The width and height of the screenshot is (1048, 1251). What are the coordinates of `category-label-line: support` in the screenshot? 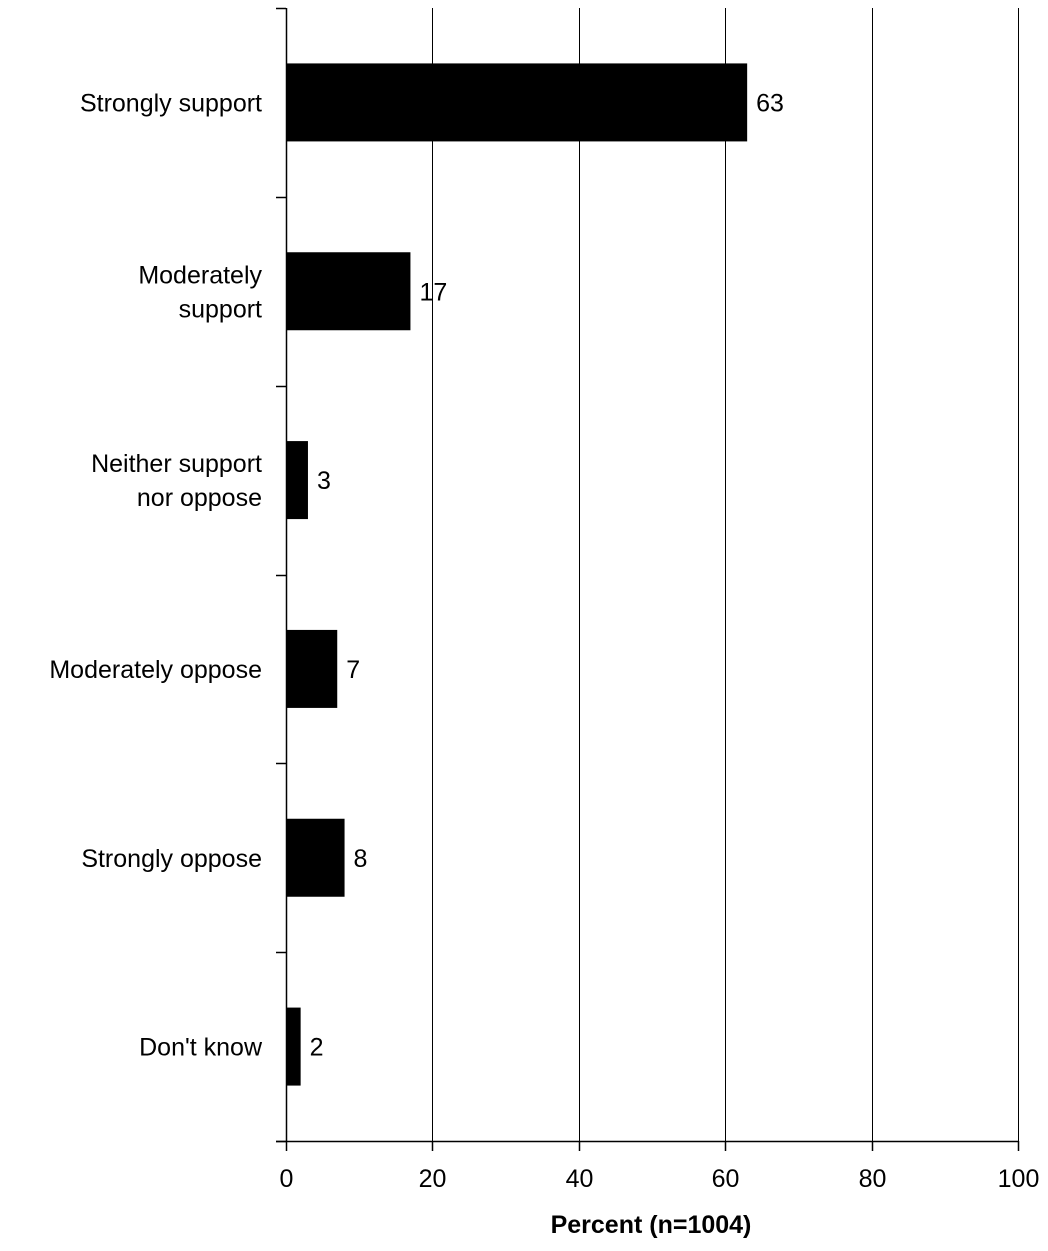 It's located at (220, 309).